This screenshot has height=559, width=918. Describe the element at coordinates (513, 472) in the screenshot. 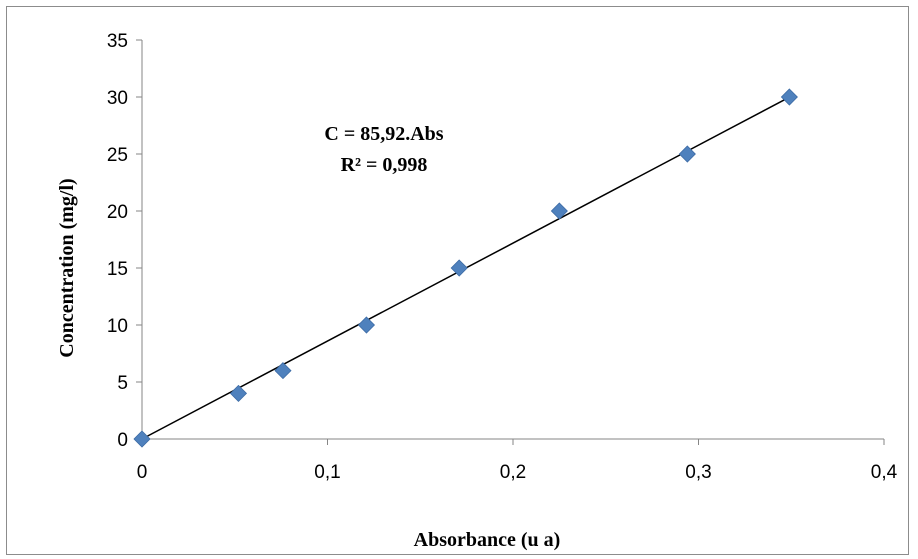

I see `x-tick-label: 0,2` at that location.